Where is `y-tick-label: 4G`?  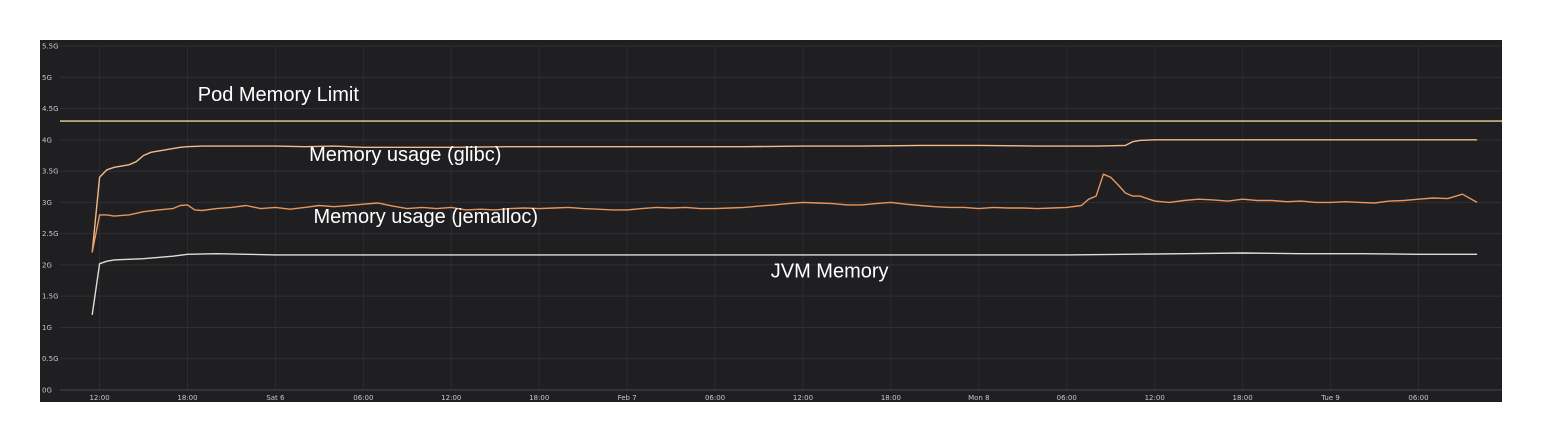
y-tick-label: 4G is located at coordinates (47, 140).